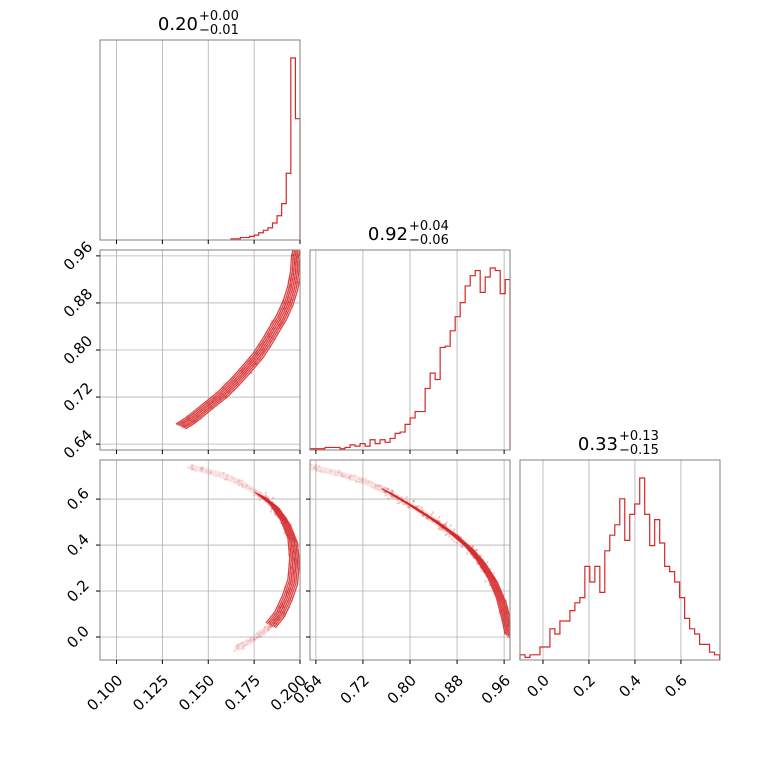 The height and width of the screenshot is (760, 760). What do you see at coordinates (196, 692) in the screenshot?
I see `x-tick-label: 0.150` at bounding box center [196, 692].